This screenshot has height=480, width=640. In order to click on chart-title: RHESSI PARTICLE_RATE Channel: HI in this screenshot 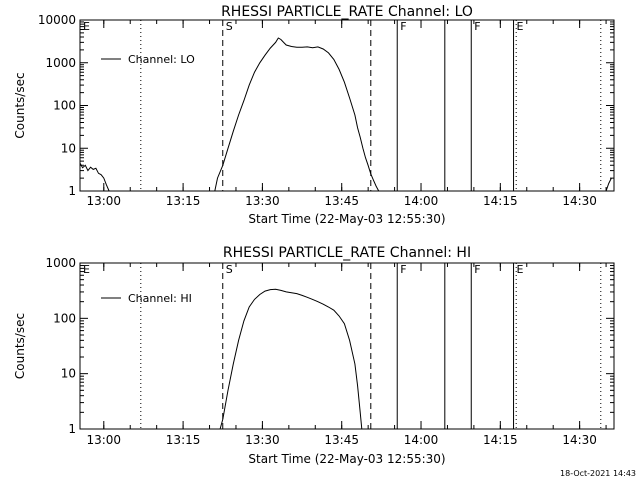, I will do `click(347, 253)`.